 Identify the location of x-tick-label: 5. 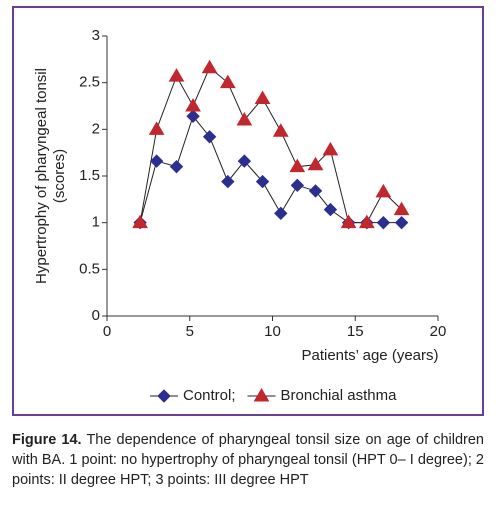
(190, 331).